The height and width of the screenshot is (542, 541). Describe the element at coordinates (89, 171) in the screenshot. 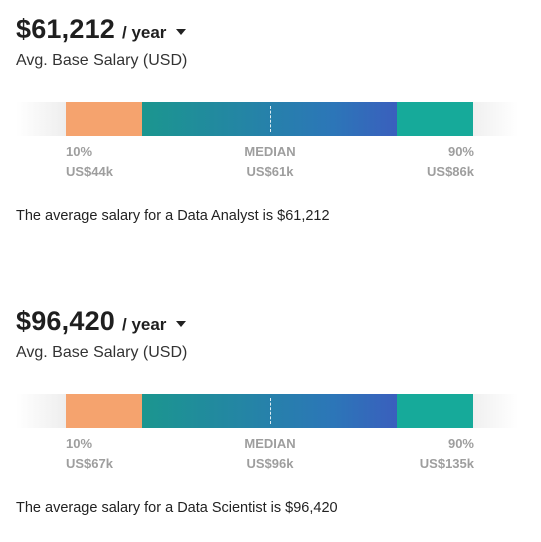

I see `percentile-value: US$44k` at that location.